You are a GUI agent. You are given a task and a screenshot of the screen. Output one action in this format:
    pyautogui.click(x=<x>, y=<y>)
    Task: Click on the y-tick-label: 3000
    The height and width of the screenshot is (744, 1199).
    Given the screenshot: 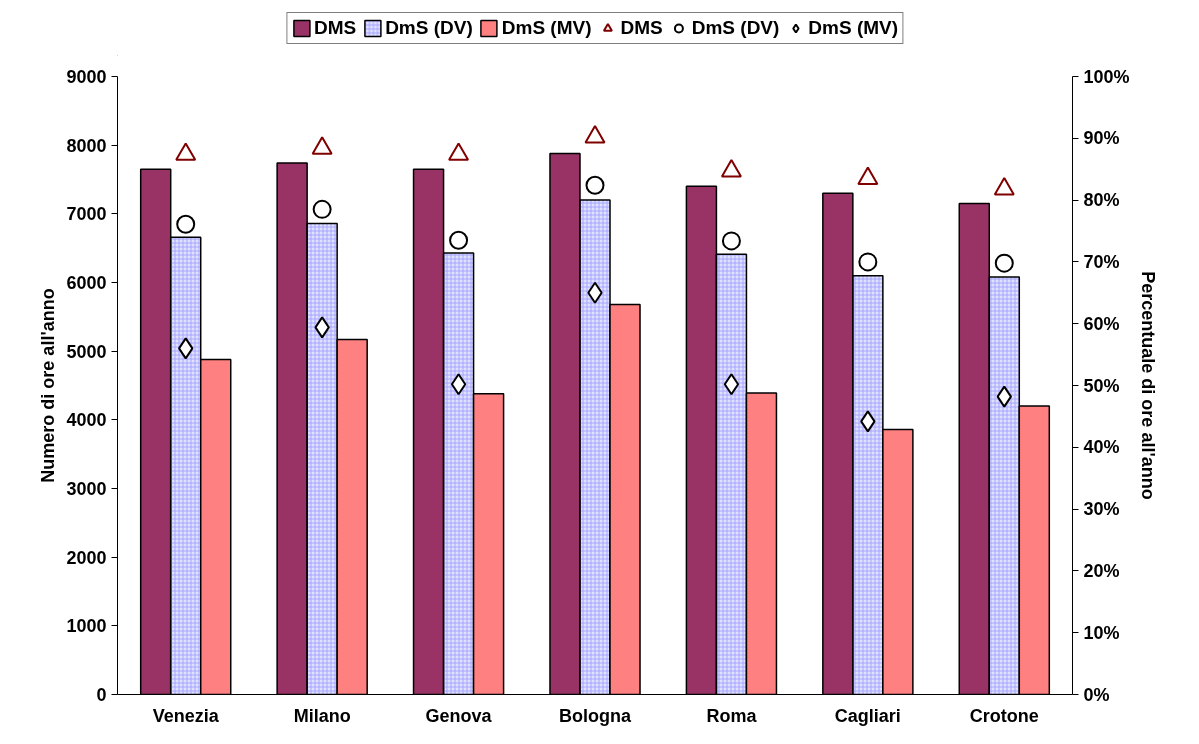 What is the action you would take?
    pyautogui.click(x=86, y=489)
    